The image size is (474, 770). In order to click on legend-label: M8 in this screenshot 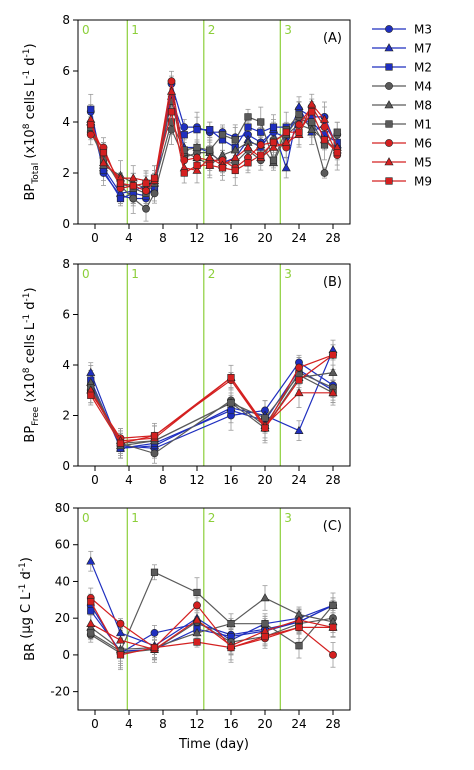, I will do `click(423, 106)`.